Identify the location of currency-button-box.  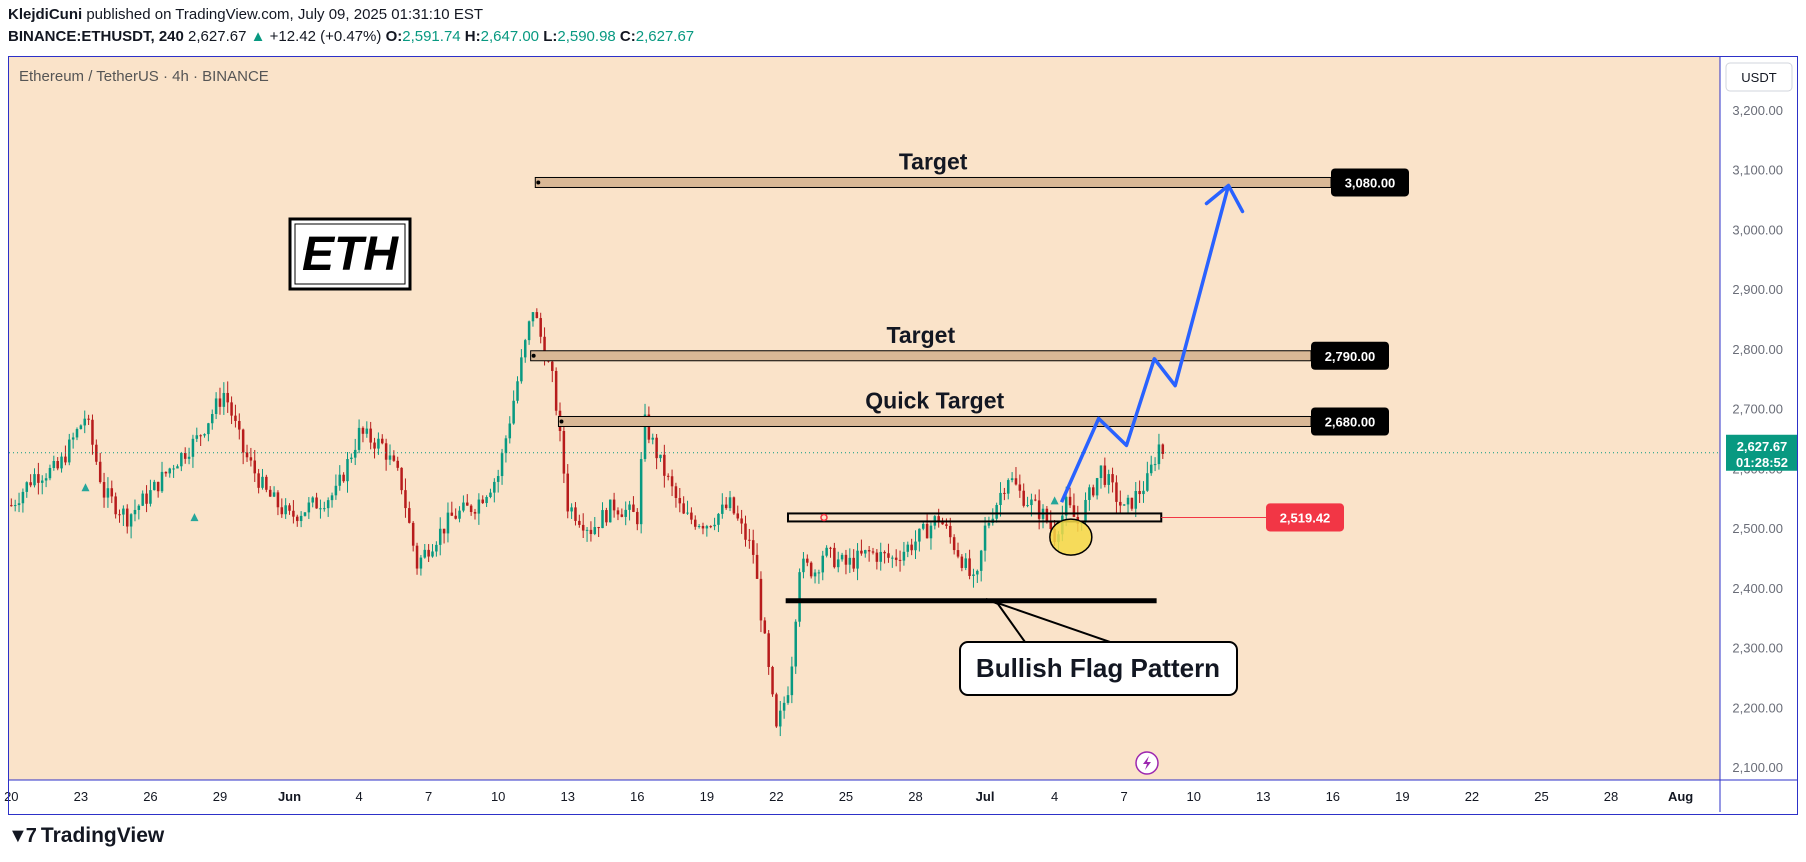
(1759, 77).